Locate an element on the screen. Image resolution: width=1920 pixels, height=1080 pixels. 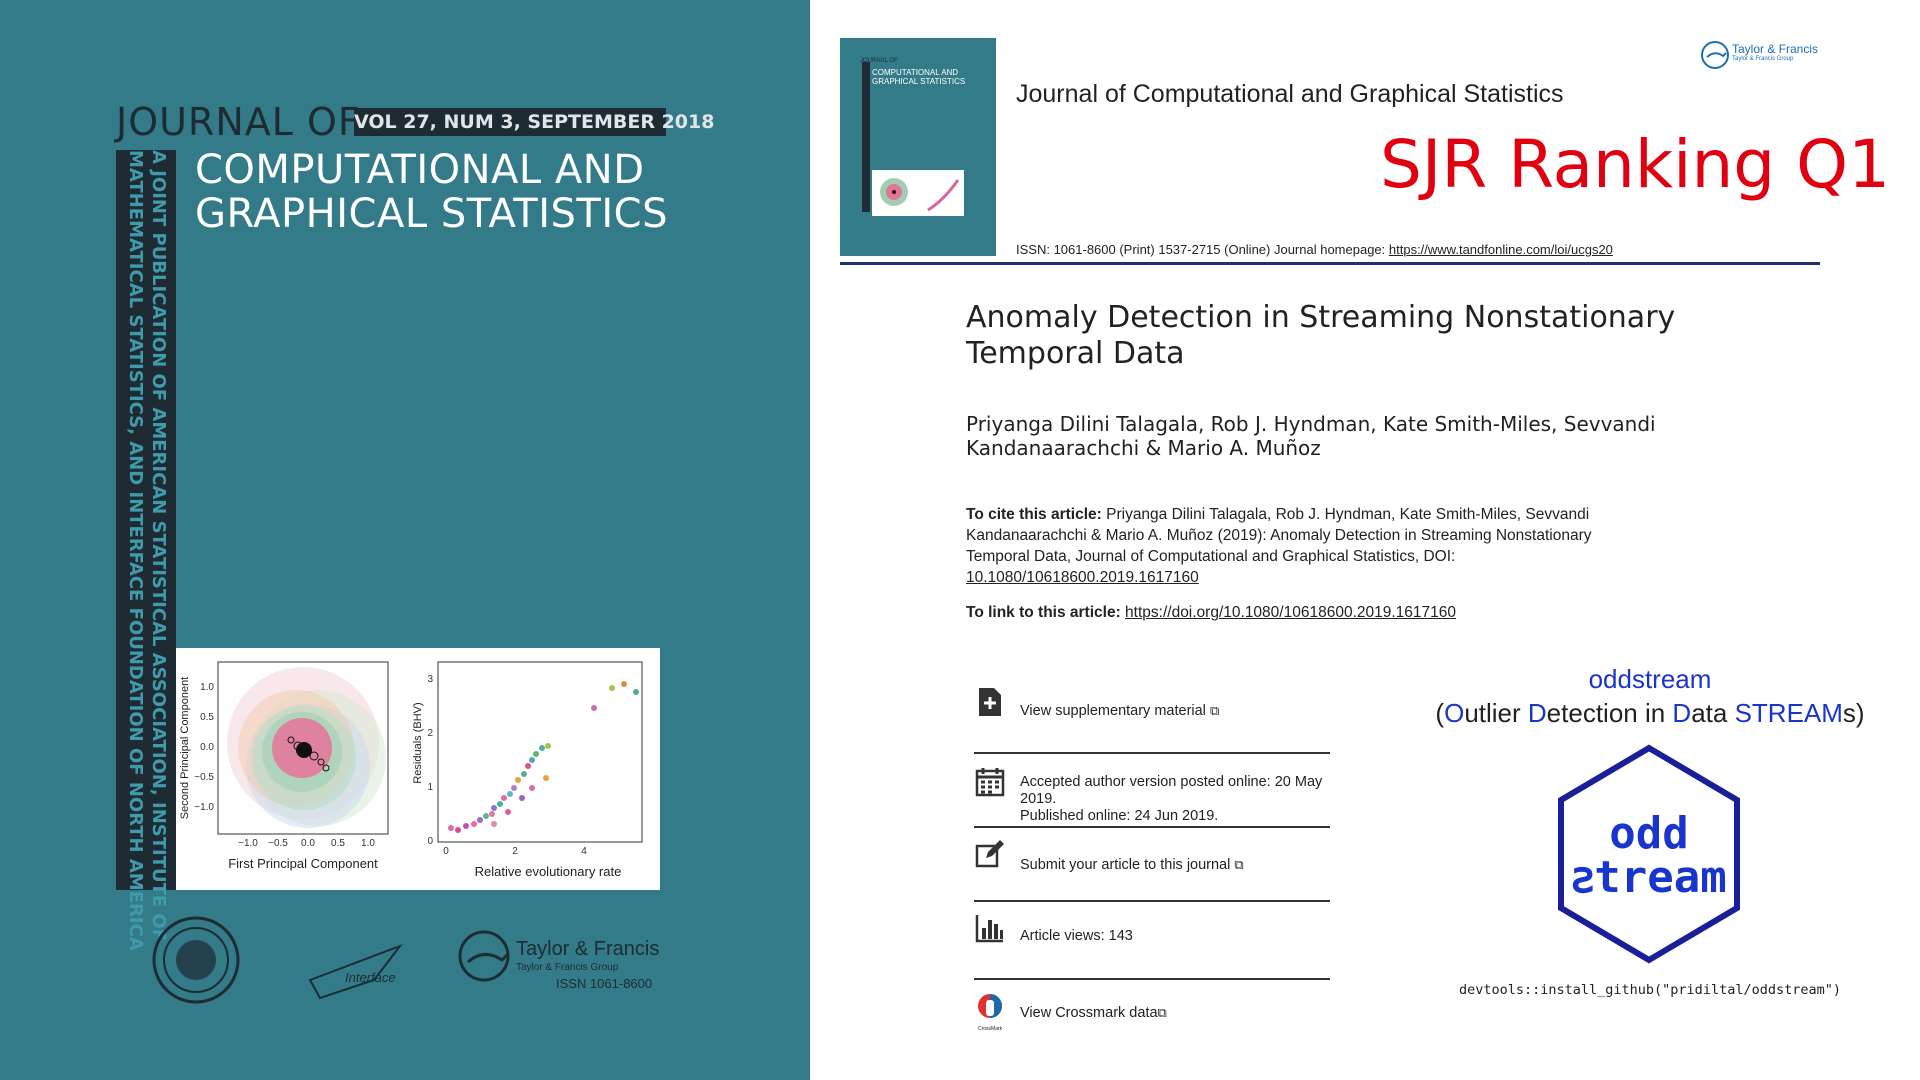
taylor-francis-logo: Taylor & Francis Taylor & Francis Group is located at coordinates (1775, 55).